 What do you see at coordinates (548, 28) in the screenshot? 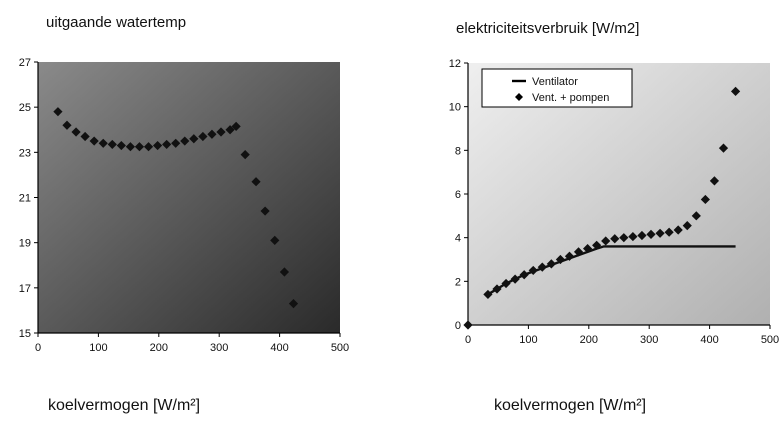
I see `chart-2-title: elektriciteitsverbruik [W/m2]` at bounding box center [548, 28].